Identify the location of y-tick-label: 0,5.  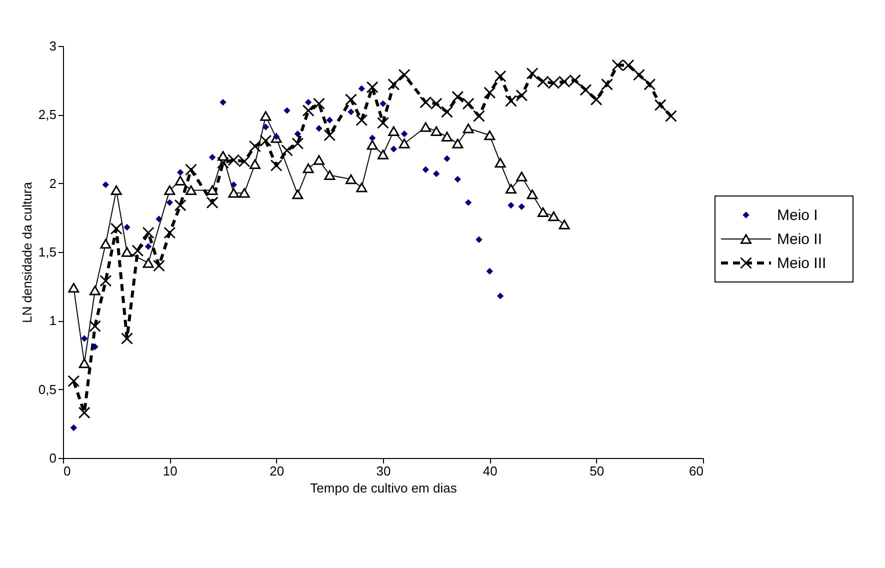
(47, 389).